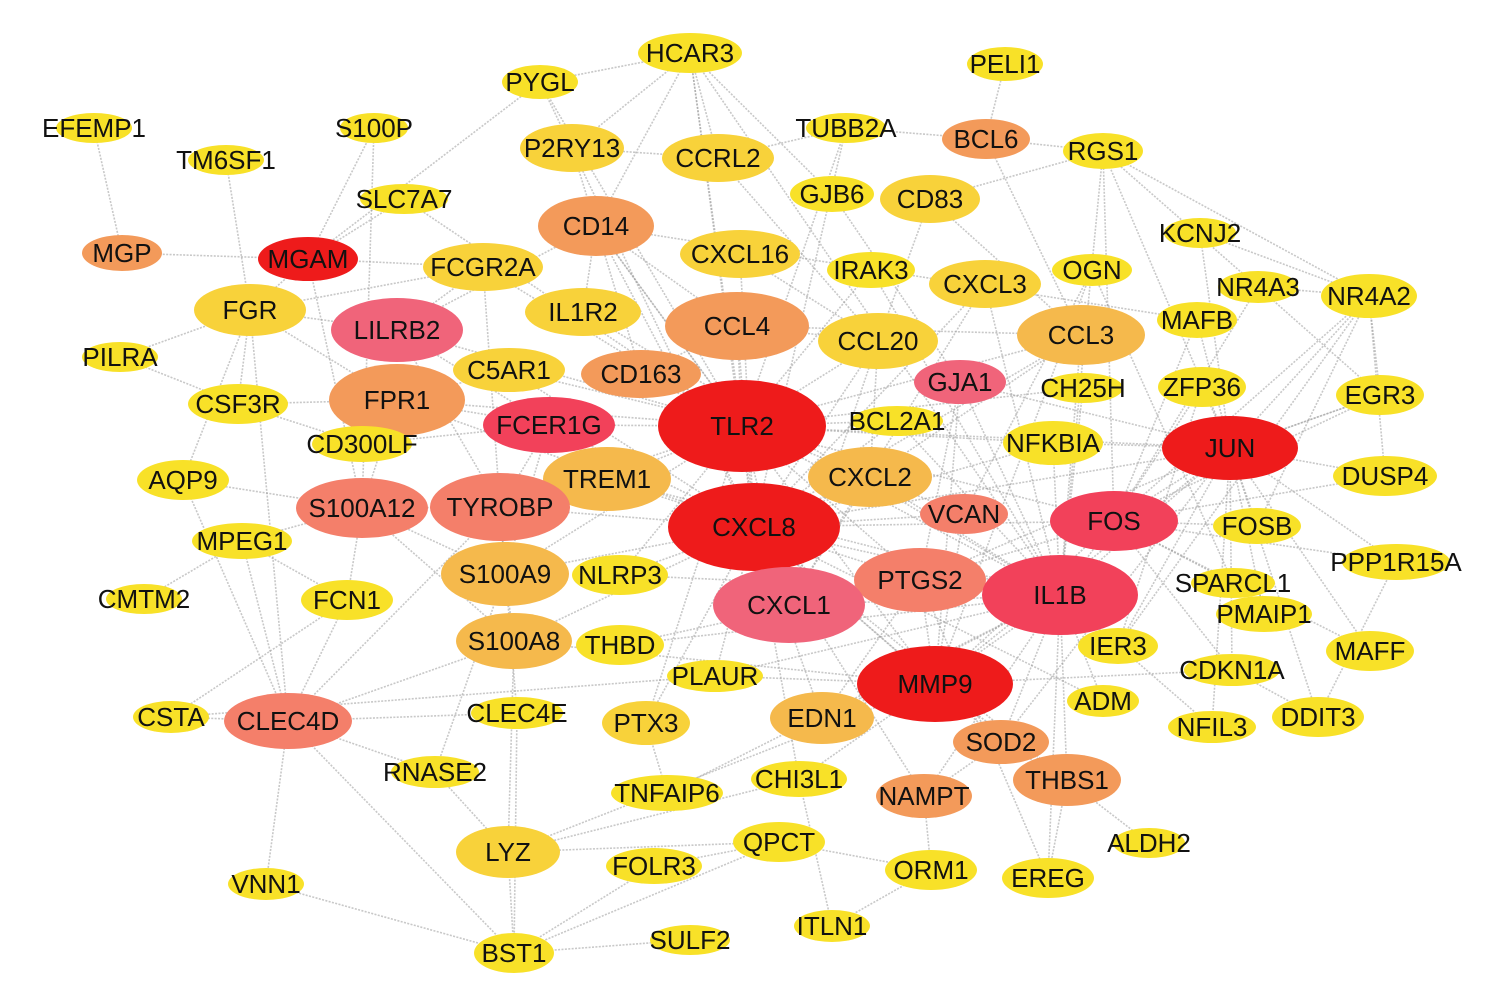 Image resolution: width=1500 pixels, height=983 pixels. What do you see at coordinates (1257, 526) in the screenshot?
I see `node-label: FOSB` at bounding box center [1257, 526].